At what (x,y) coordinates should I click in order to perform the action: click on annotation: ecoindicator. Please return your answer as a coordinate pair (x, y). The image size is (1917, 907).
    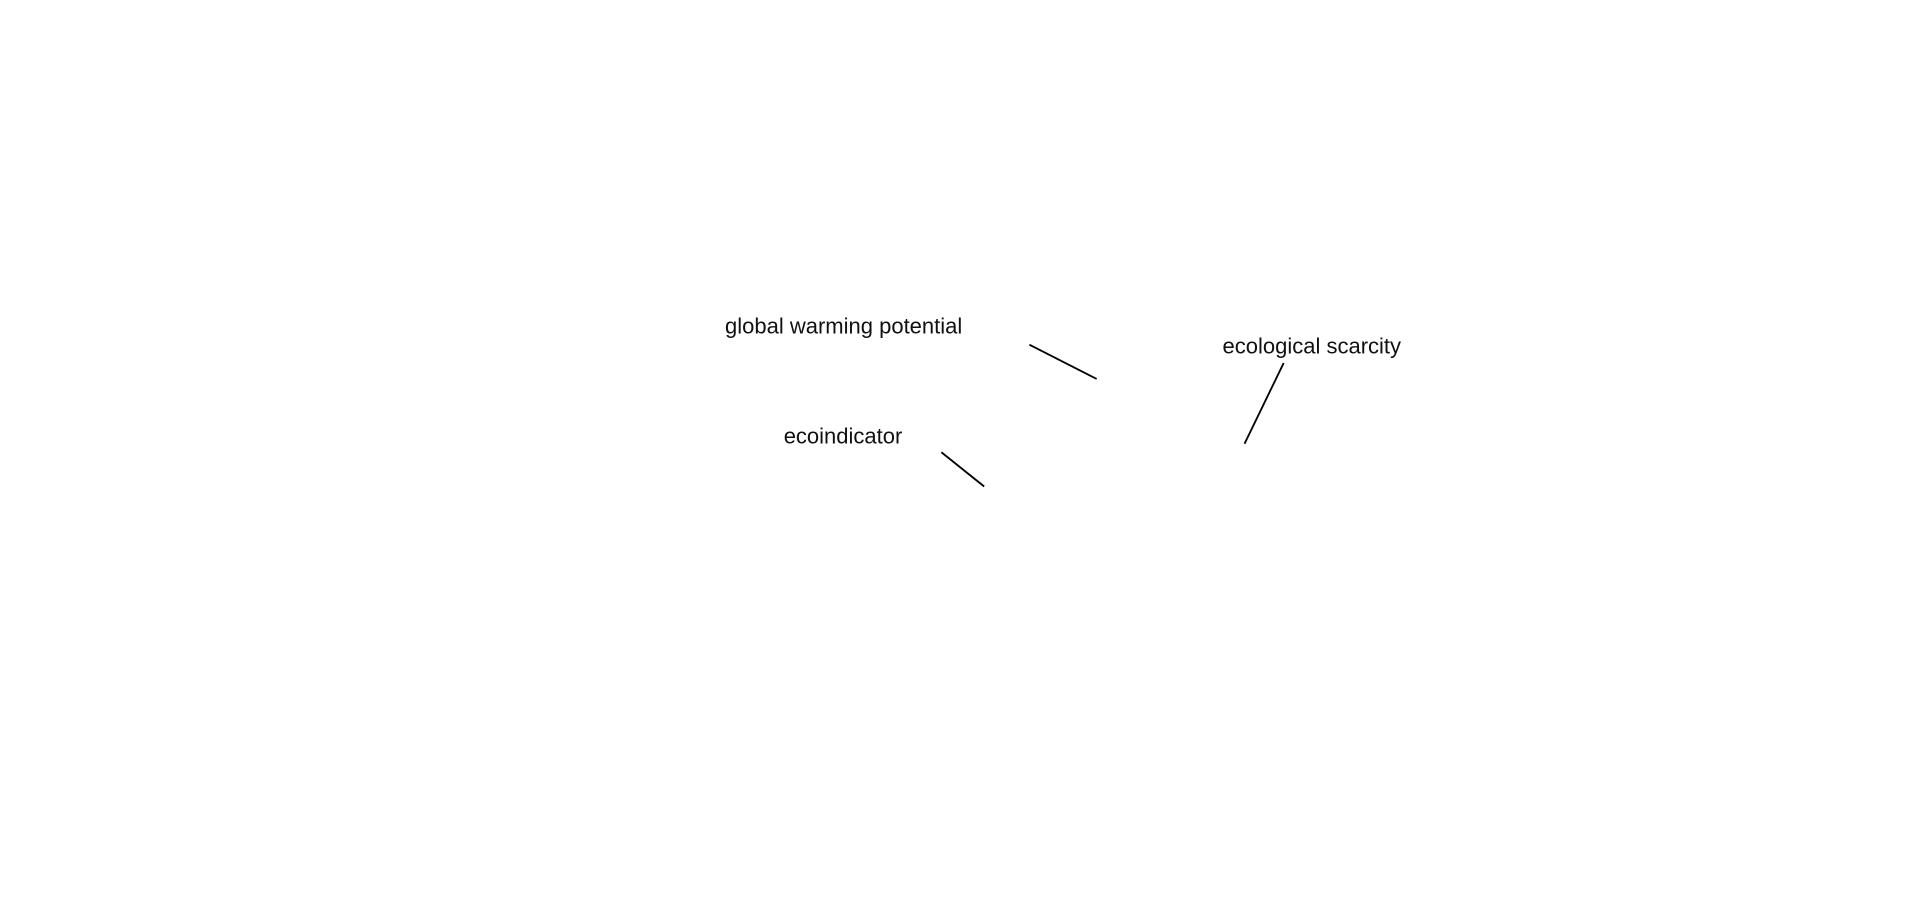
    Looking at the image, I should click on (843, 436).